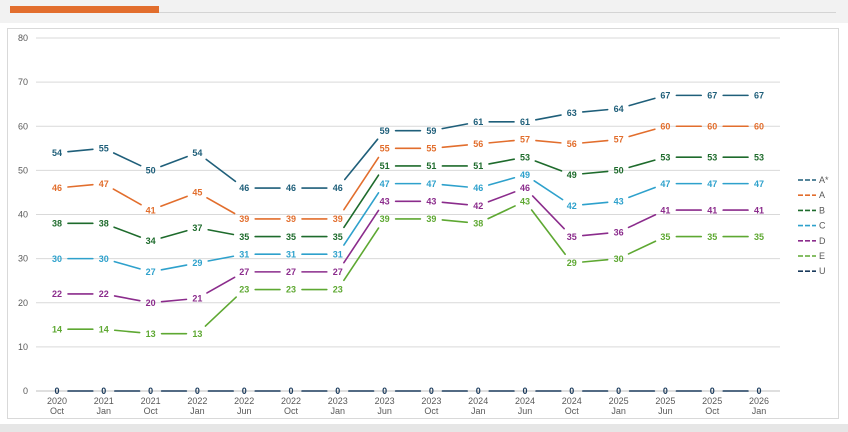 This screenshot has height=432, width=848. What do you see at coordinates (361, 201) in the screenshot?
I see `series-line-B` at bounding box center [361, 201].